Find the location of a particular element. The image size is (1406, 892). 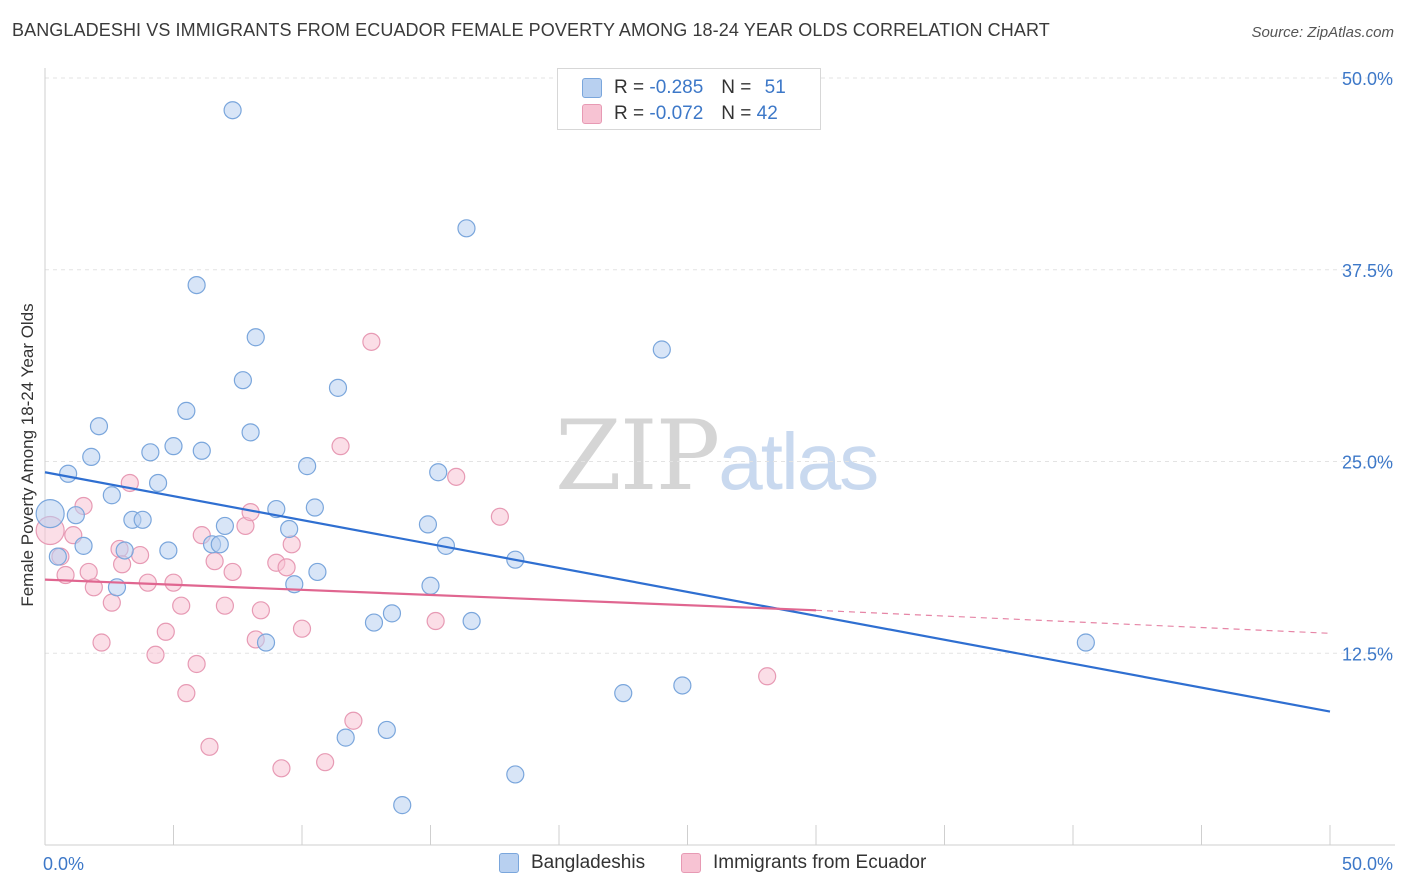

legend-r-value: -0.072 is located at coordinates (676, 113).